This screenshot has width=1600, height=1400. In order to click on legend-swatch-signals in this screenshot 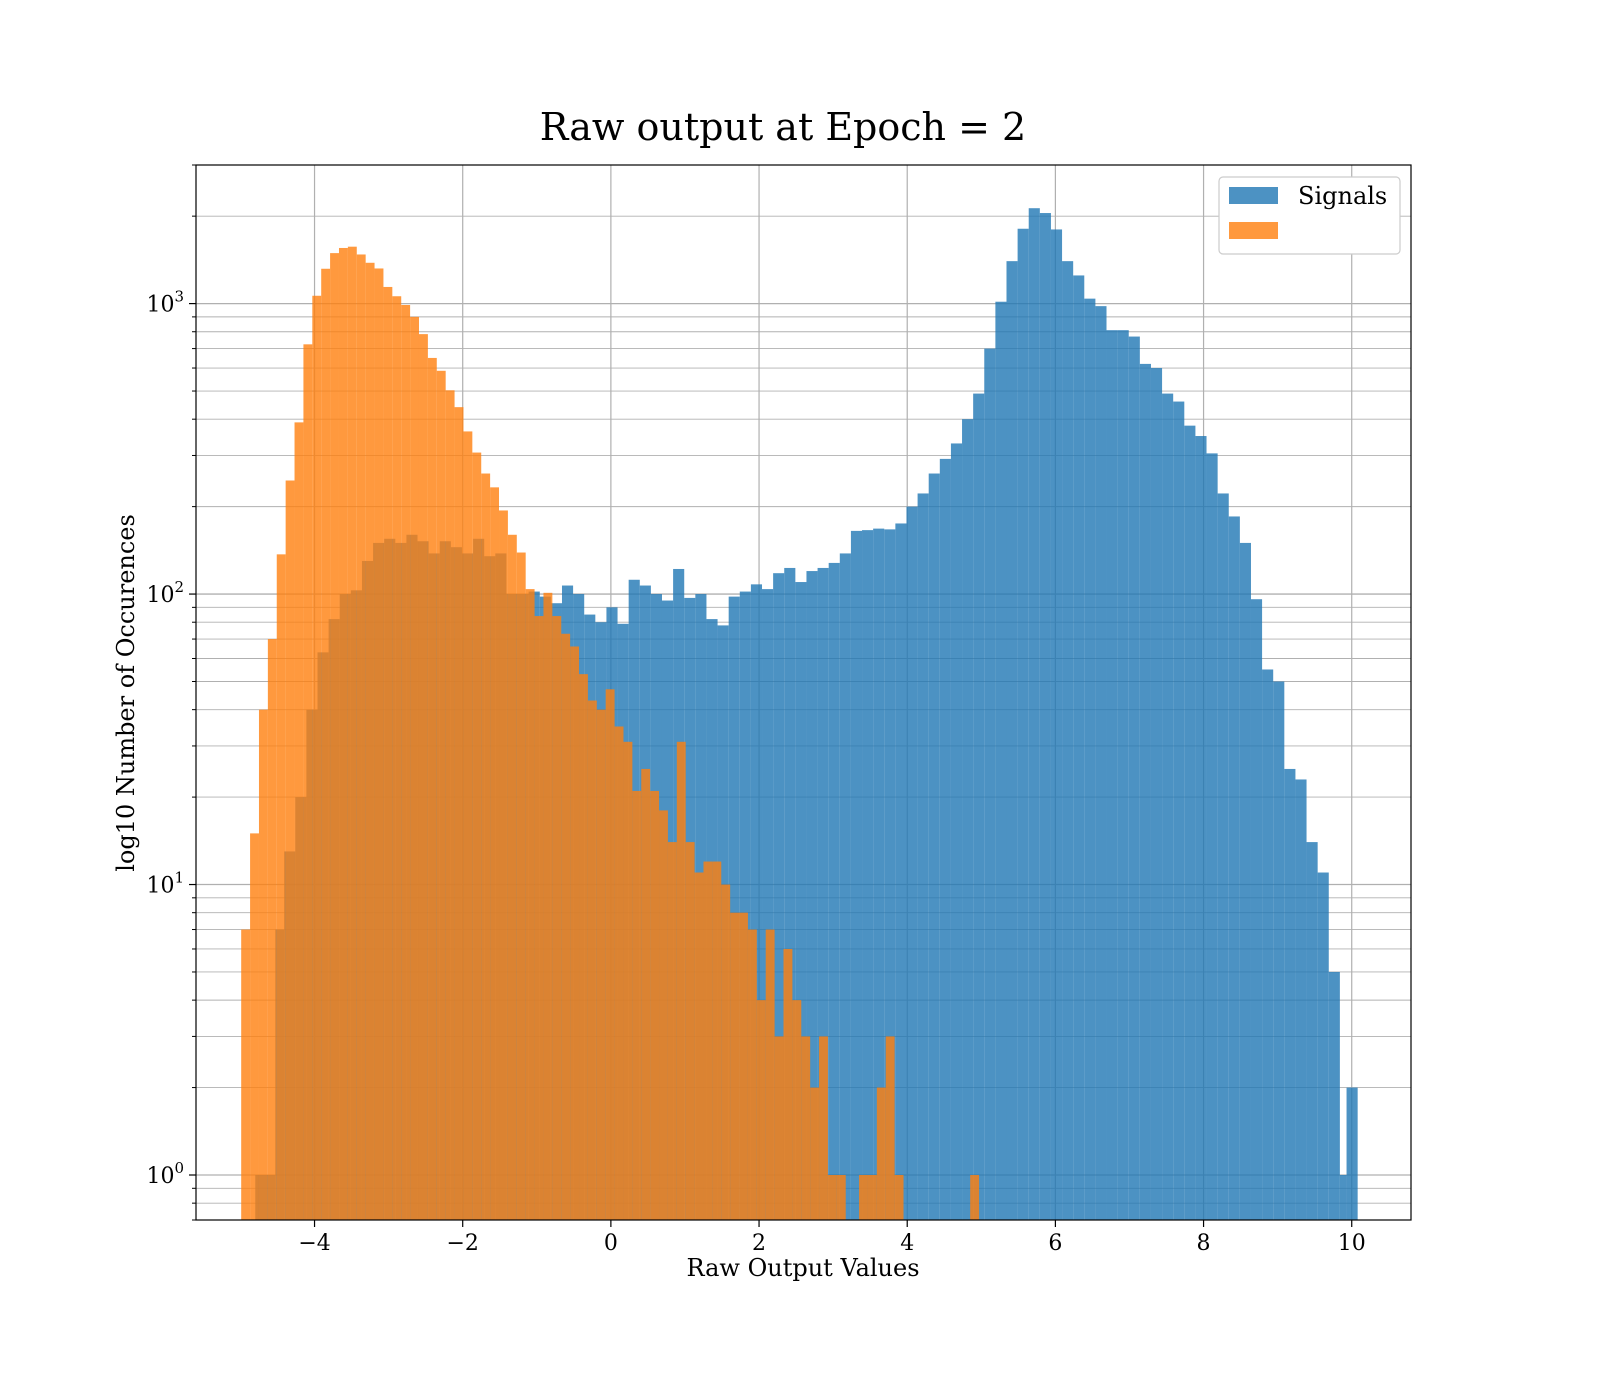, I will do `click(1253, 195)`.